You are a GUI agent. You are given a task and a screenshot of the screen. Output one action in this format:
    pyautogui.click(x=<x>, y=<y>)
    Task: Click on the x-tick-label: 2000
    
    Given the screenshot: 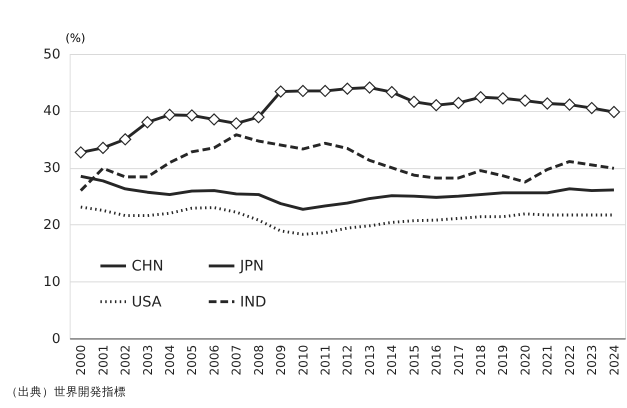 What is the action you would take?
    pyautogui.click(x=81, y=360)
    